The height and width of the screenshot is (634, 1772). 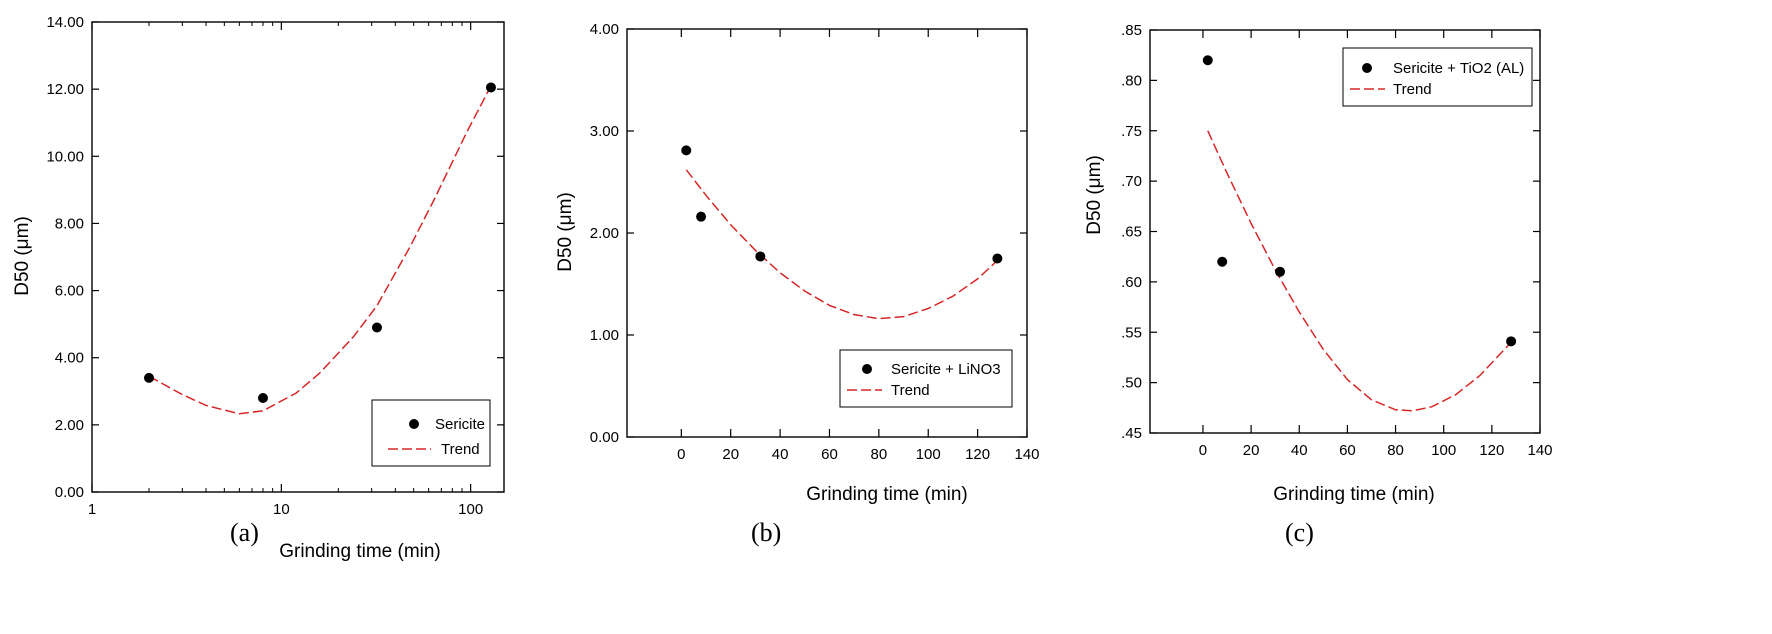 I want to click on legend: Sericite Trend, so click(x=431, y=433).